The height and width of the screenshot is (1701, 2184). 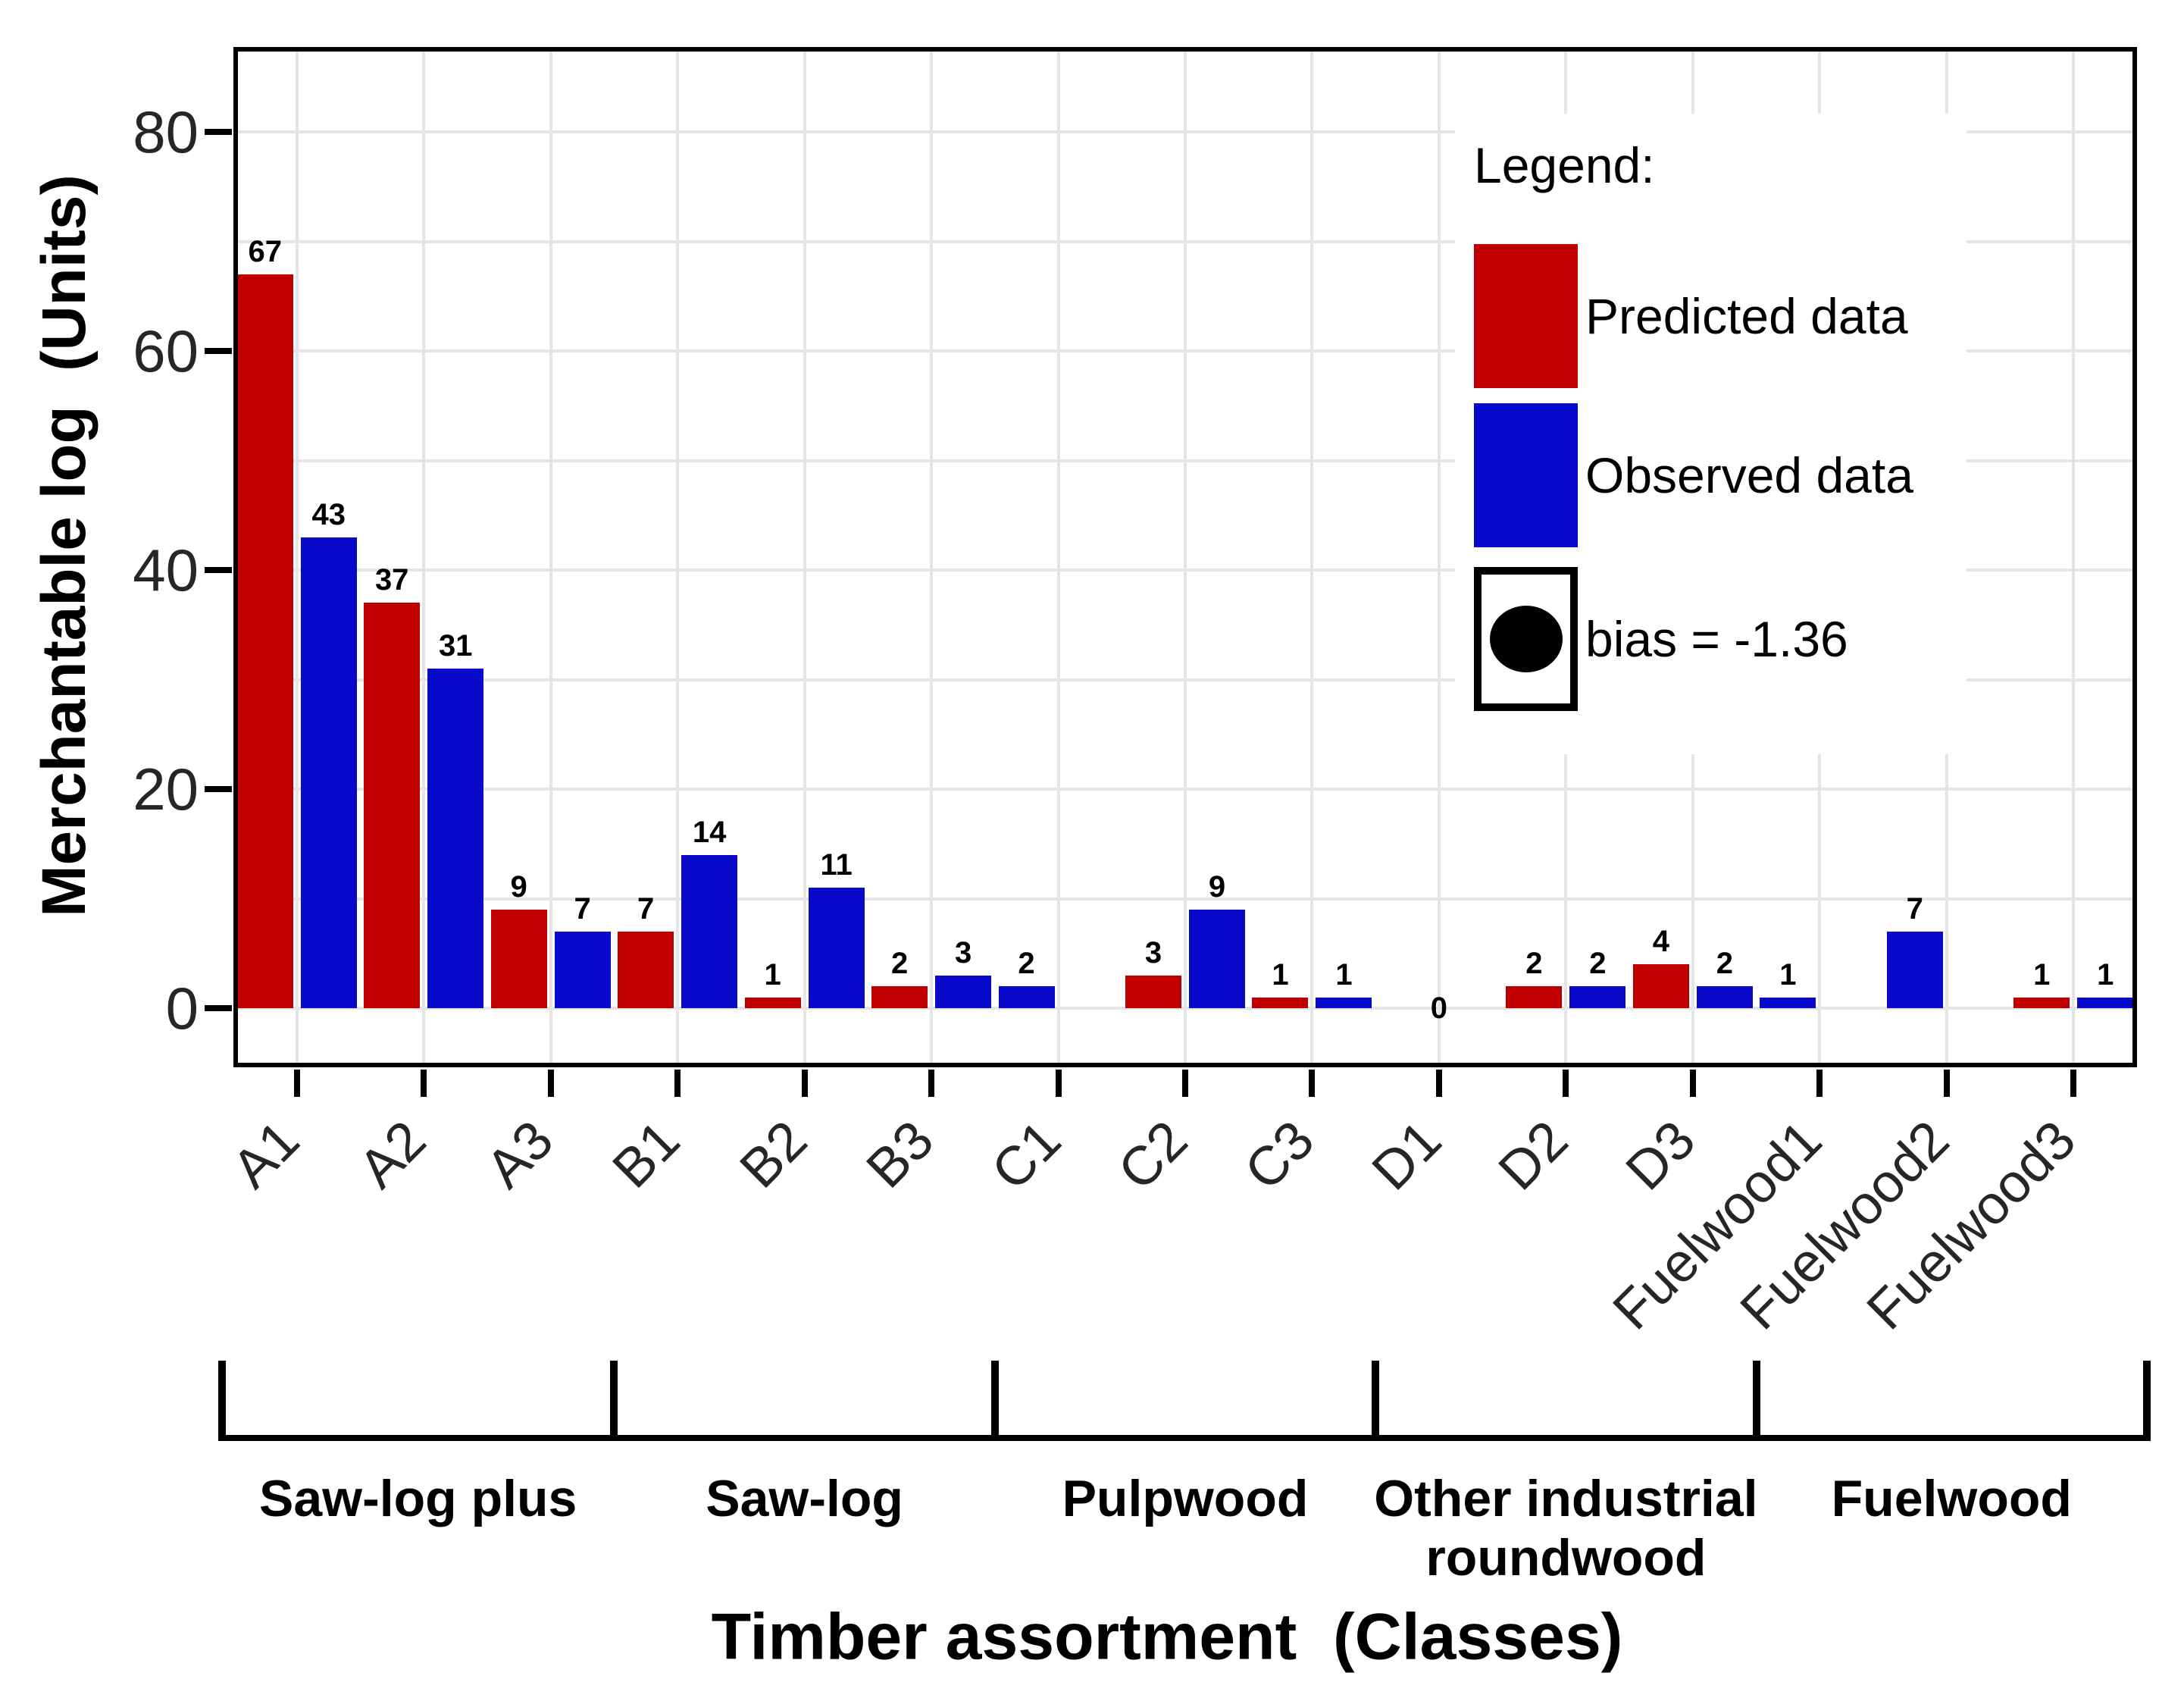 I want to click on legend-label-bias: bias = -1.36, so click(x=1716, y=639).